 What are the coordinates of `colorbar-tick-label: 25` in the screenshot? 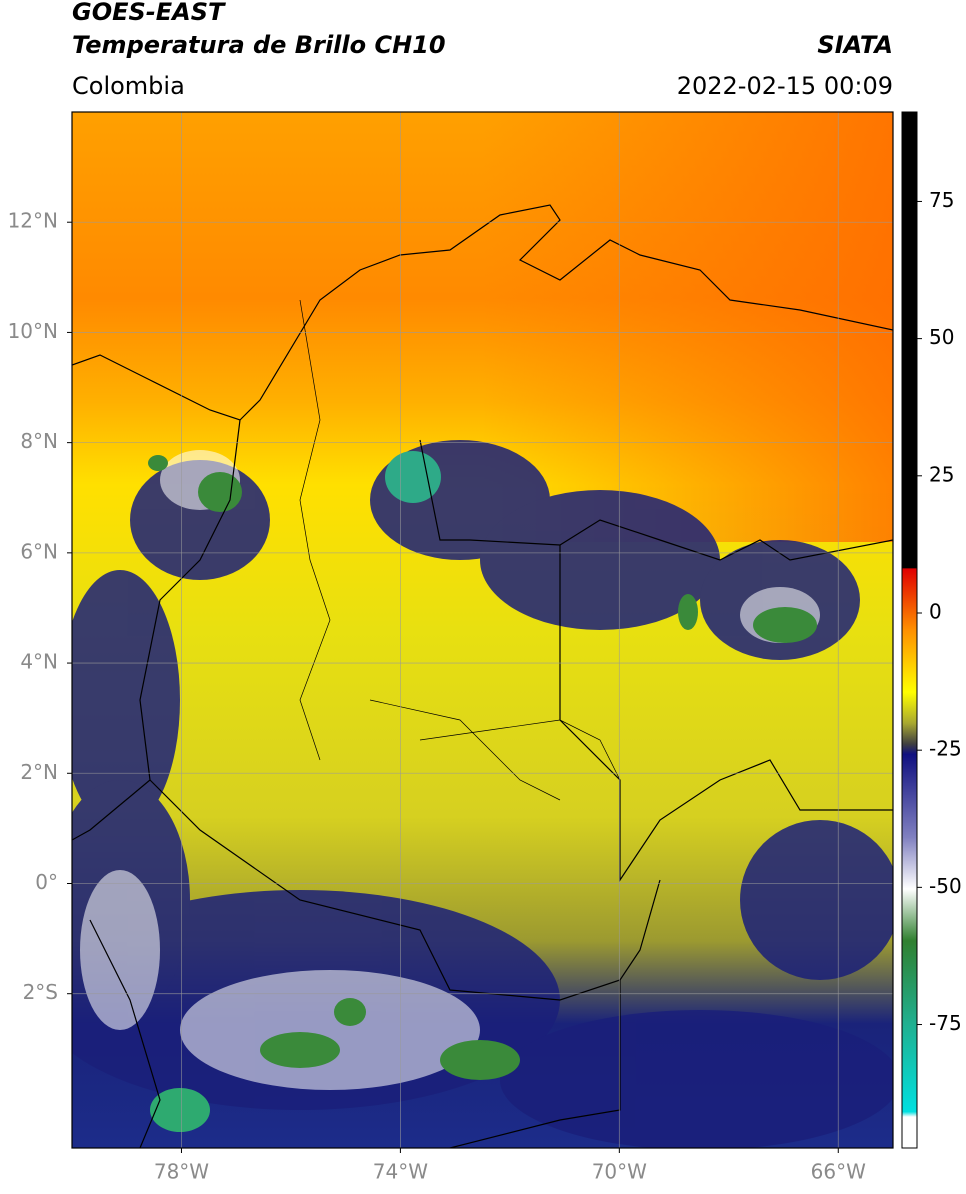 It's located at (941, 474).